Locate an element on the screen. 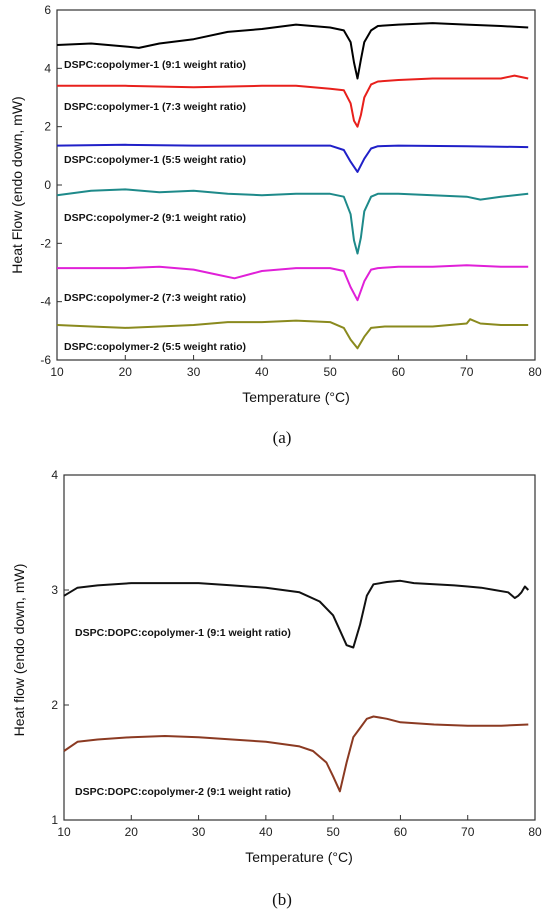 Image resolution: width=550 pixels, height=917 pixels. panel-a-x-tick-label: 80 is located at coordinates (535, 372).